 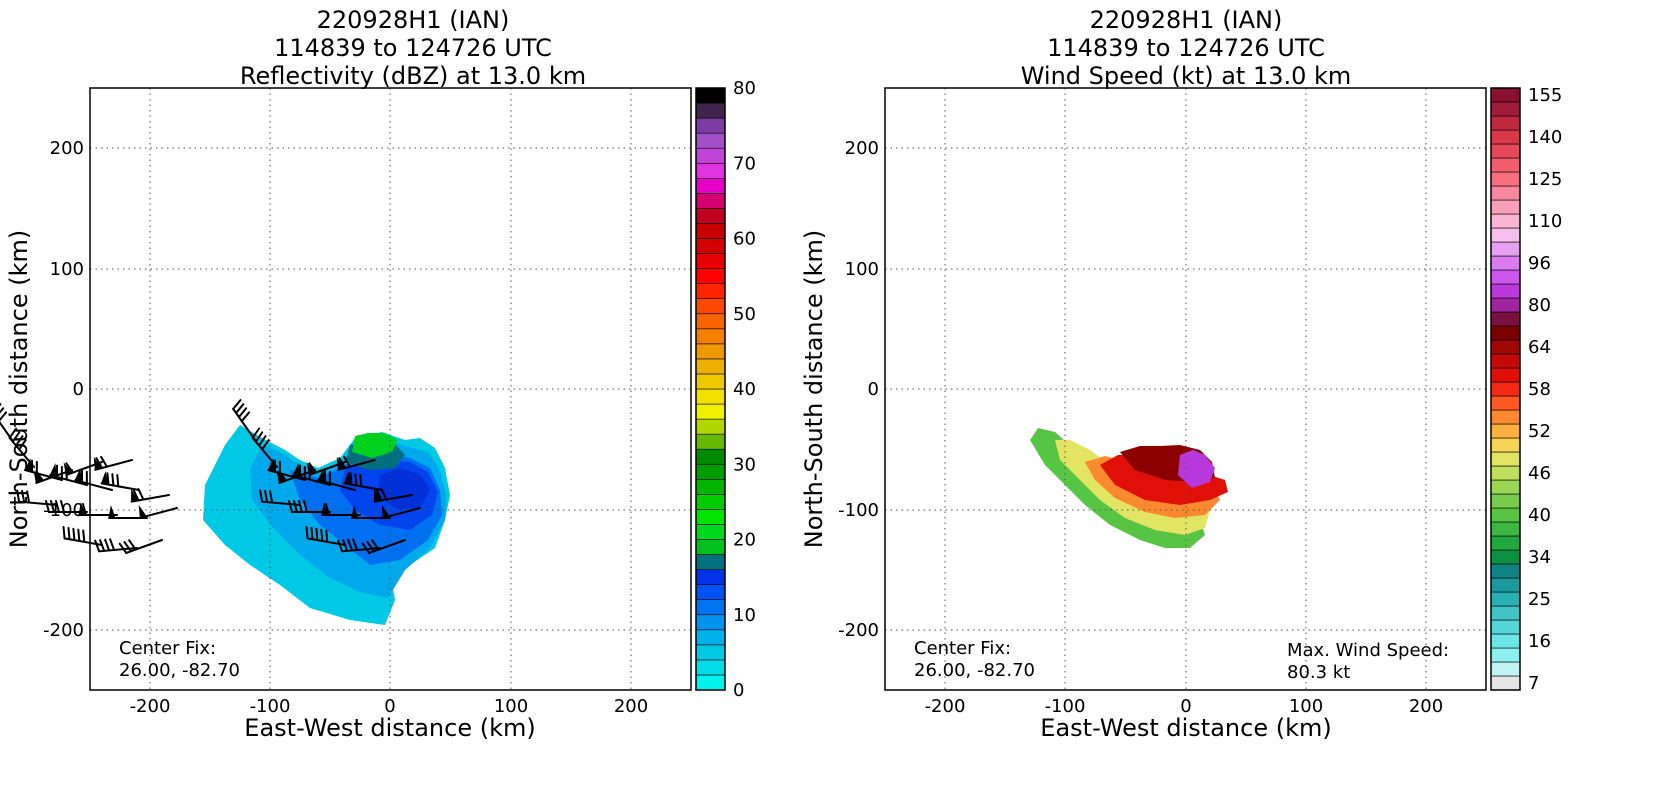 I want to click on colorbar-frame, so click(x=710, y=389).